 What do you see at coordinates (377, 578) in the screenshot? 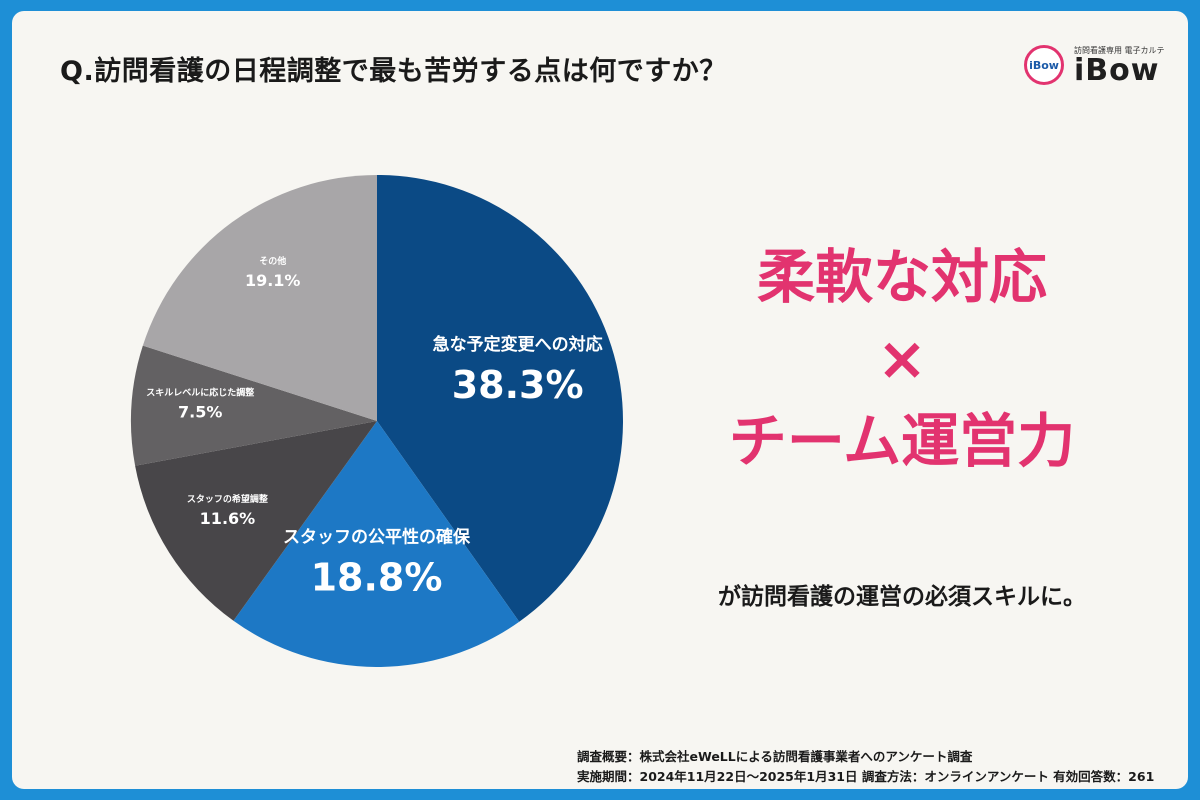
I see `slice-value-2: 18.8%` at bounding box center [377, 578].